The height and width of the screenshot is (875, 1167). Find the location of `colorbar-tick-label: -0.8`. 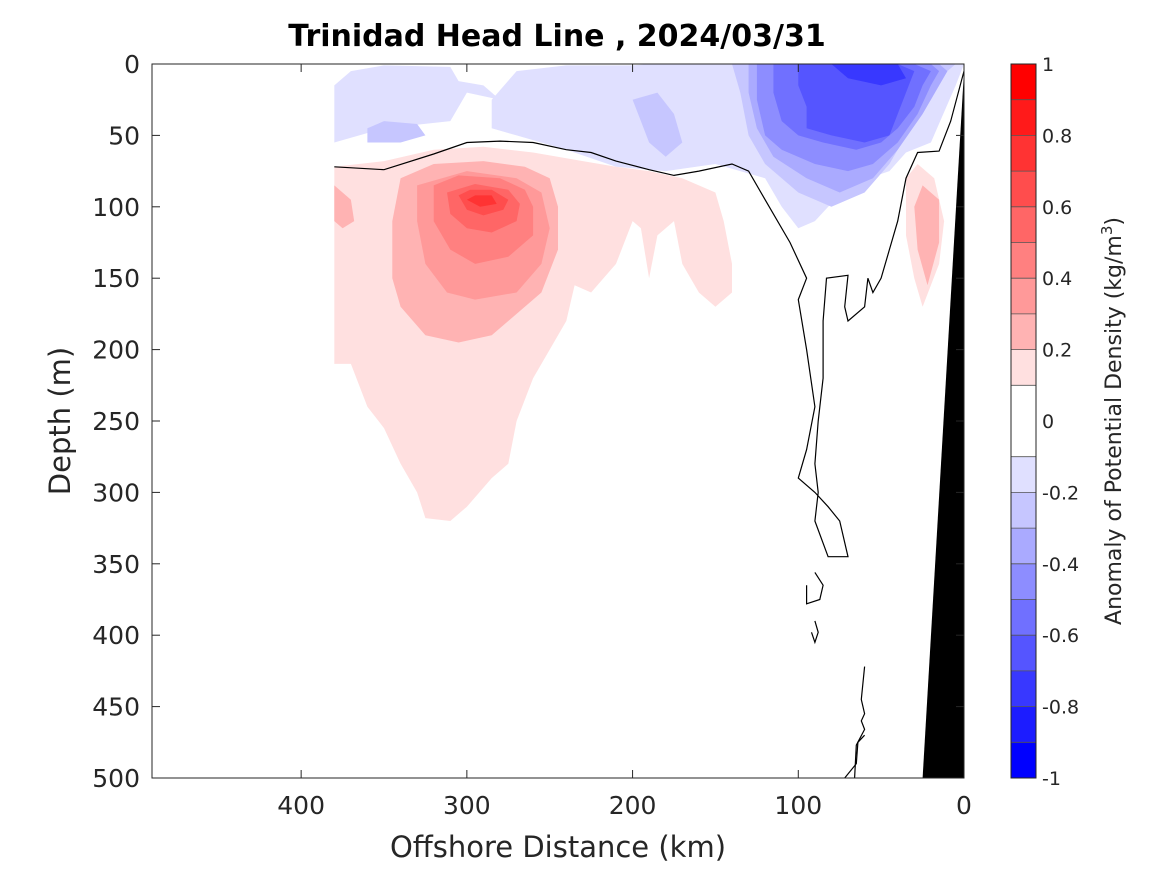

colorbar-tick-label: -0.8 is located at coordinates (1060, 708).